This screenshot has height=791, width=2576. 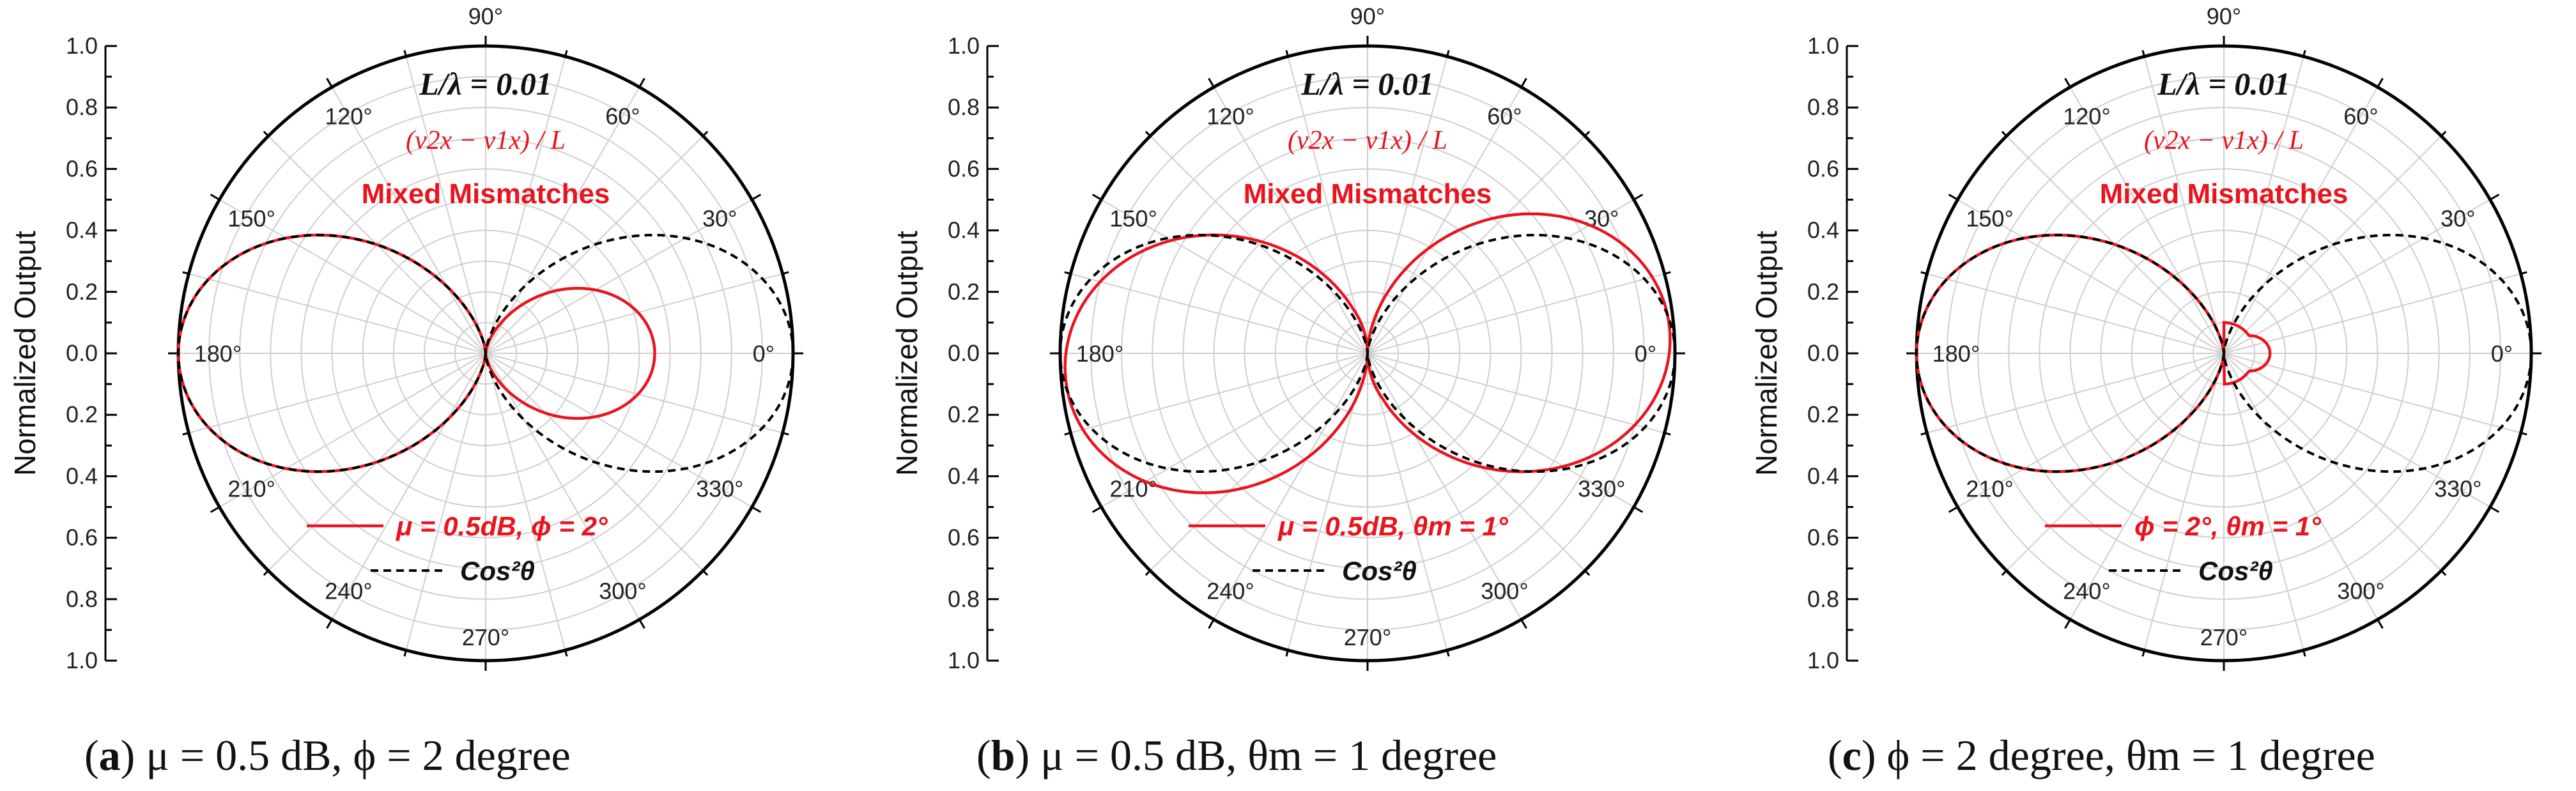 I want to click on legend-label-mismatch: ϕ = 2°, θm = 1°, so click(x=2228, y=526).